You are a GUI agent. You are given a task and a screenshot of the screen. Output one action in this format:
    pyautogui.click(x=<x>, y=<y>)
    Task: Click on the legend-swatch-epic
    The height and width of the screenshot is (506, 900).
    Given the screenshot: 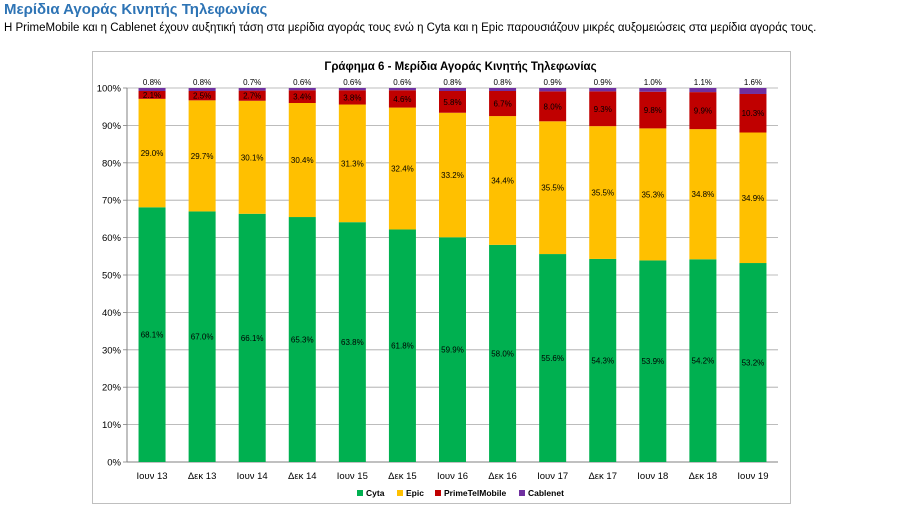 What is the action you would take?
    pyautogui.click(x=400, y=493)
    